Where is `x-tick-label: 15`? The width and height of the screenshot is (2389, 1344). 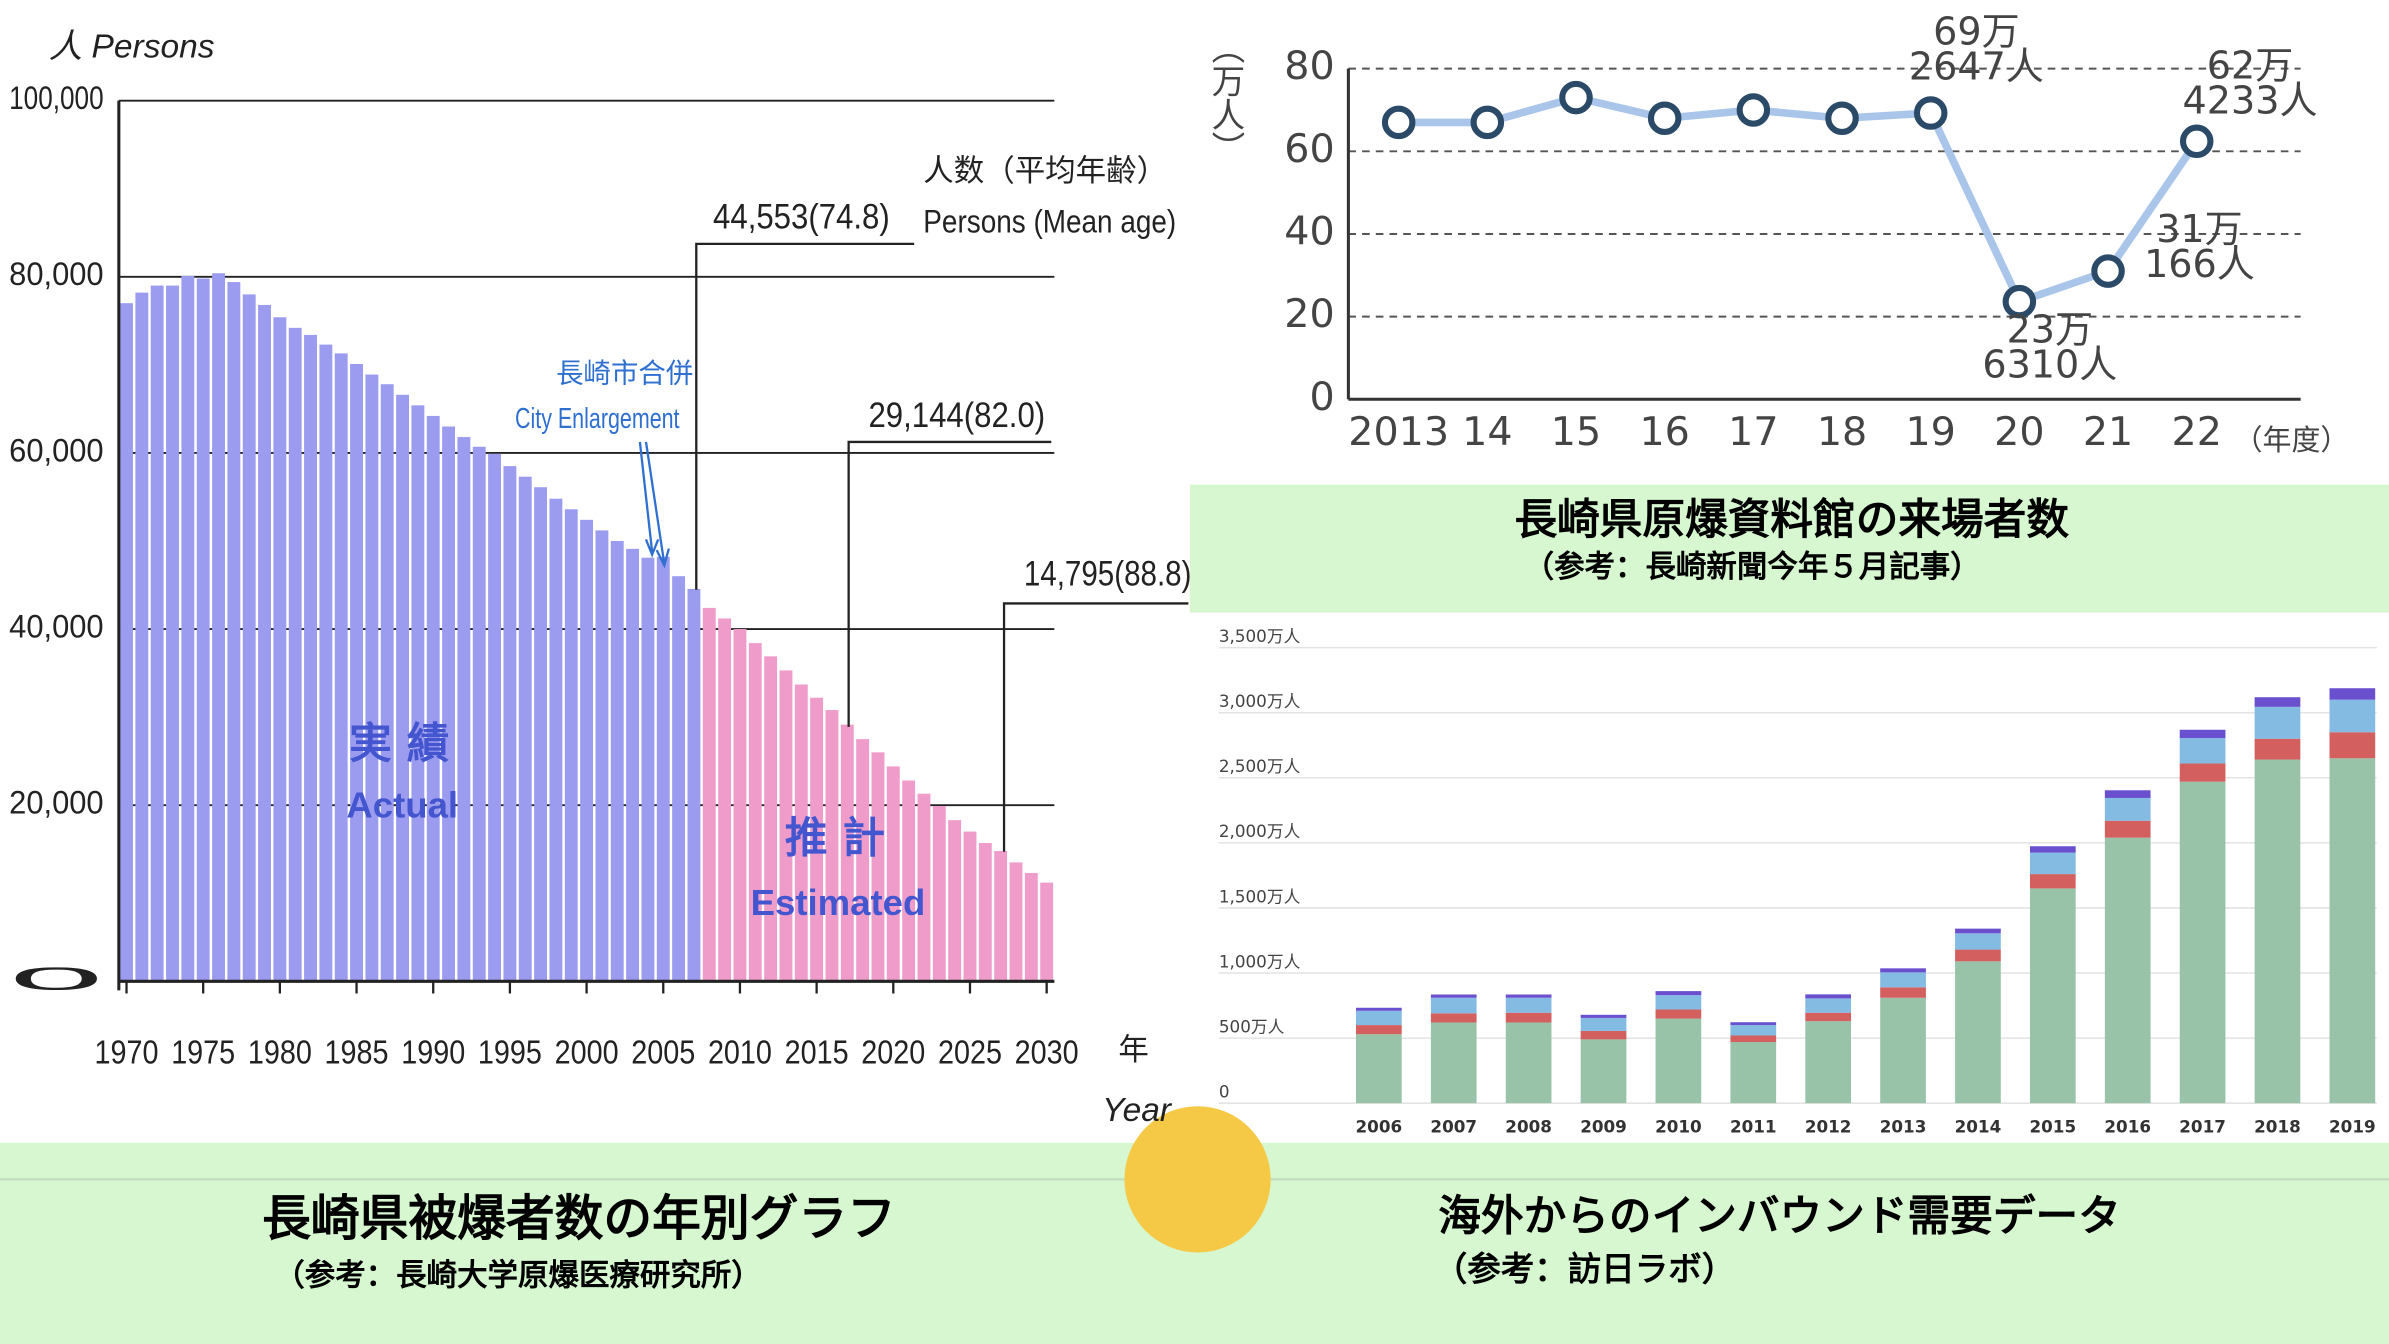 x-tick-label: 15 is located at coordinates (1576, 432).